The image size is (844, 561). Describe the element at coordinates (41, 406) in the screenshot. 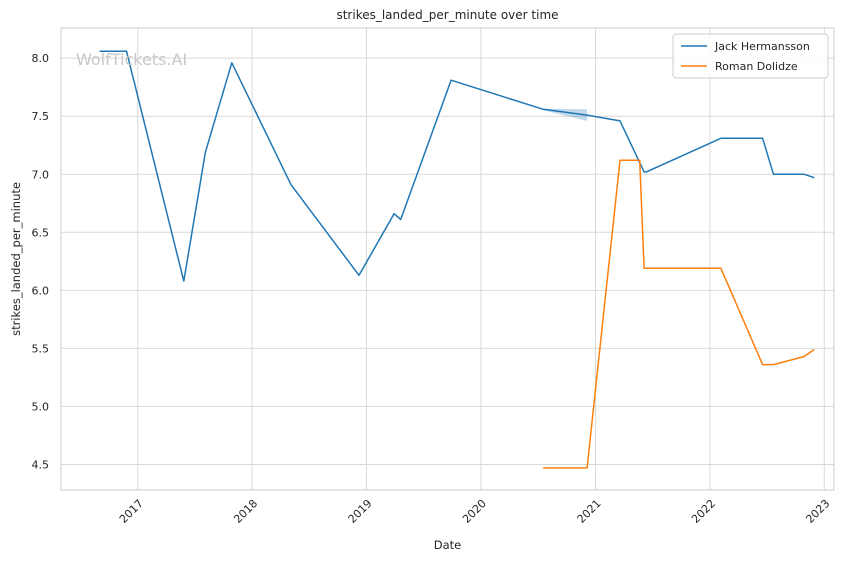

I see `y-tick-label: 5.0` at that location.